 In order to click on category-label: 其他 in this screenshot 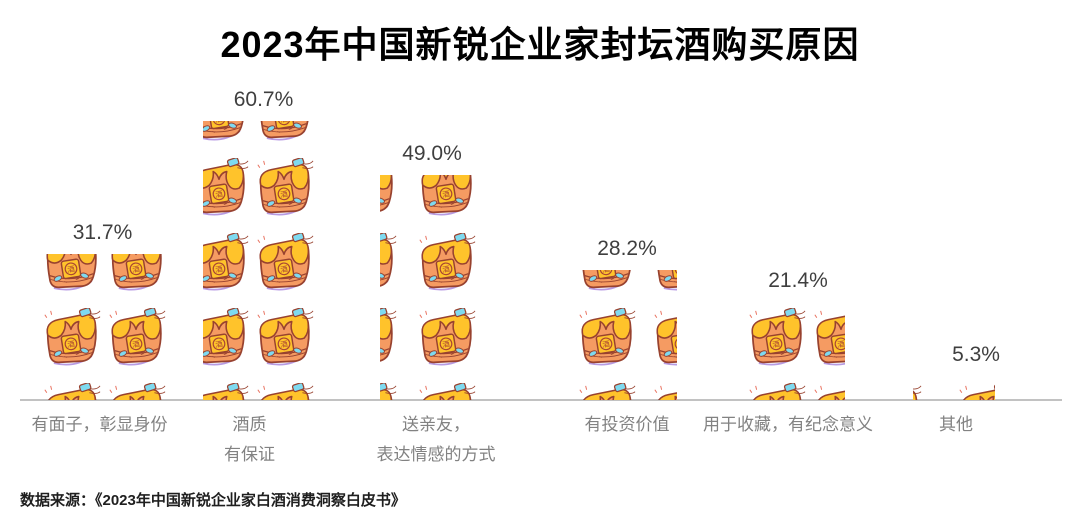, I will do `click(953, 425)`.